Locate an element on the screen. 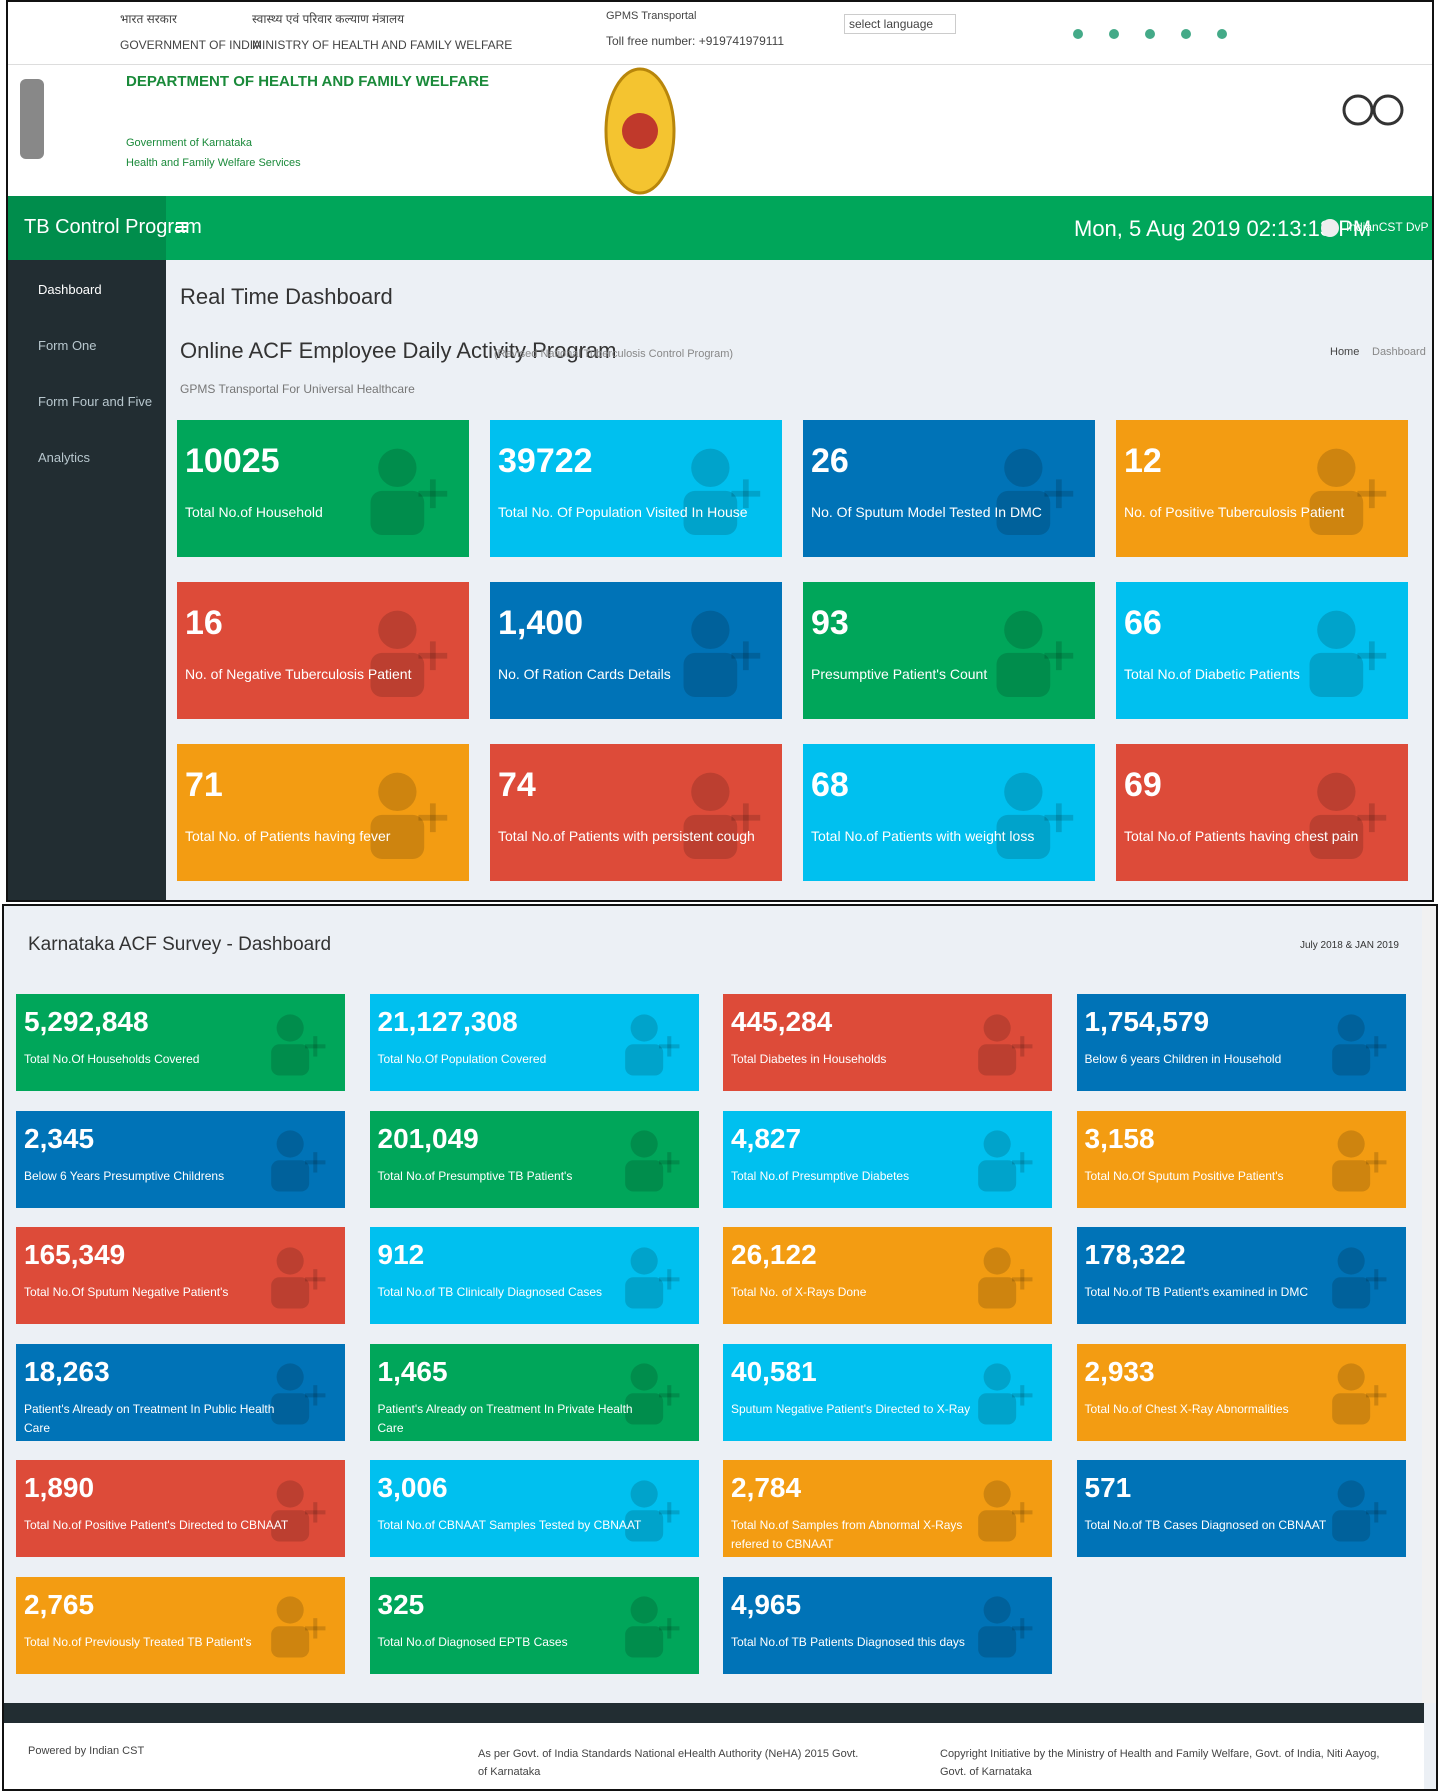 The image size is (1440, 1791). stat-tile: 21,127,308 Total No.Of Population Covered is located at coordinates (534, 1042).